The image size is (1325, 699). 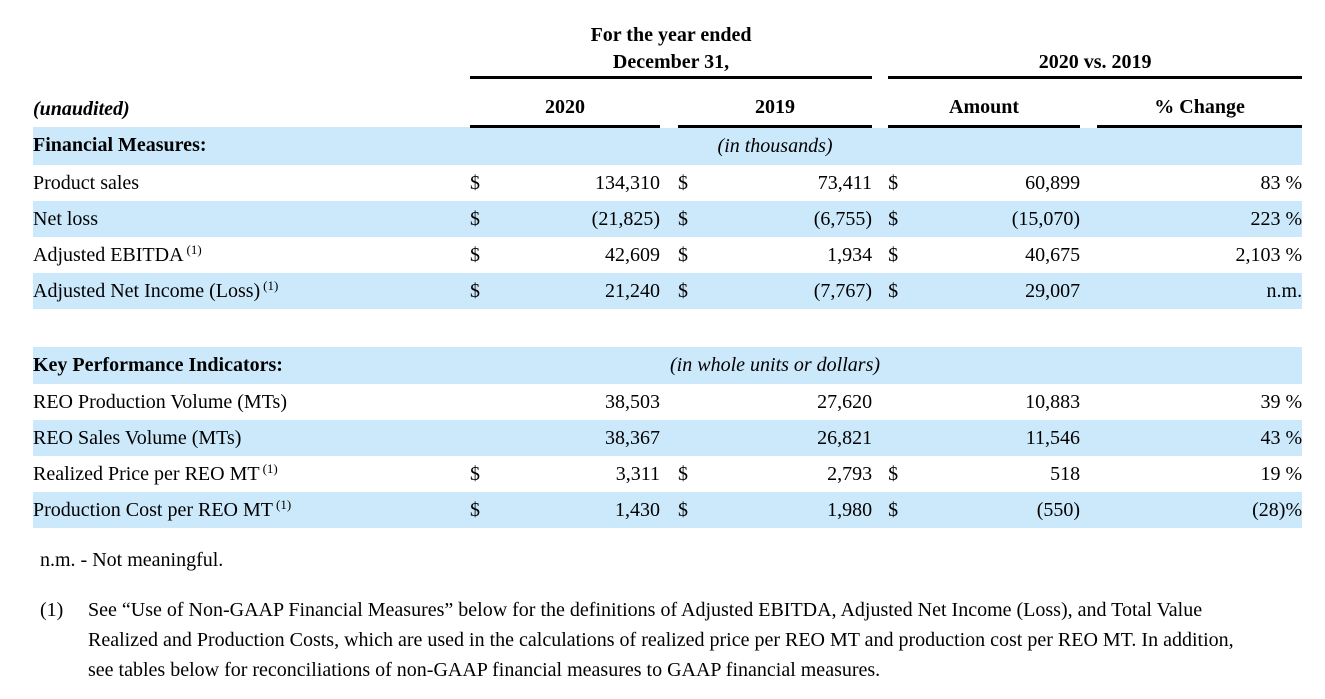 What do you see at coordinates (775, 102) in the screenshot?
I see `col-header-2019: 2019` at bounding box center [775, 102].